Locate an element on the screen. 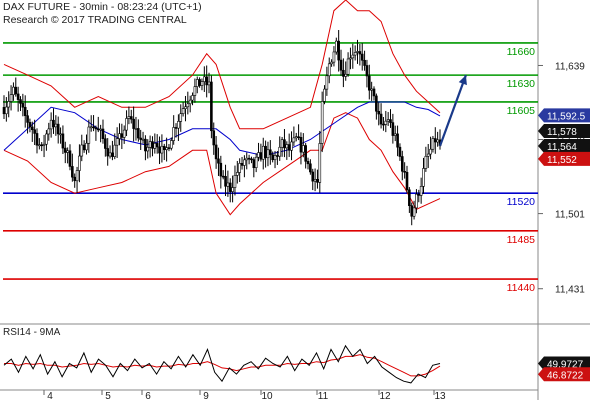  forecast-arrow-head is located at coordinates (462, 80).